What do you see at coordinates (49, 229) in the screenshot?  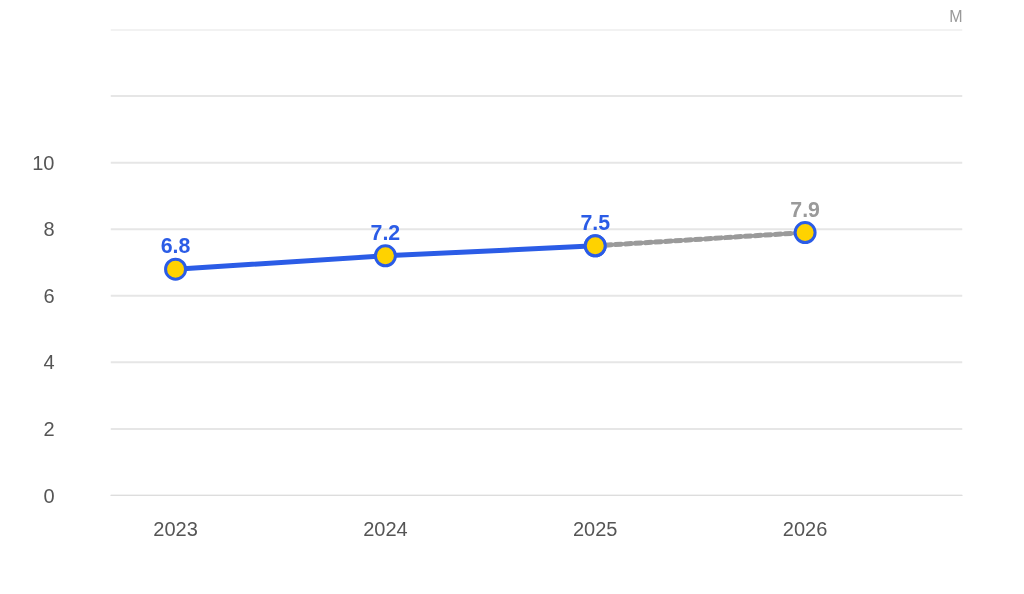 I see `y-tick-label: 8` at bounding box center [49, 229].